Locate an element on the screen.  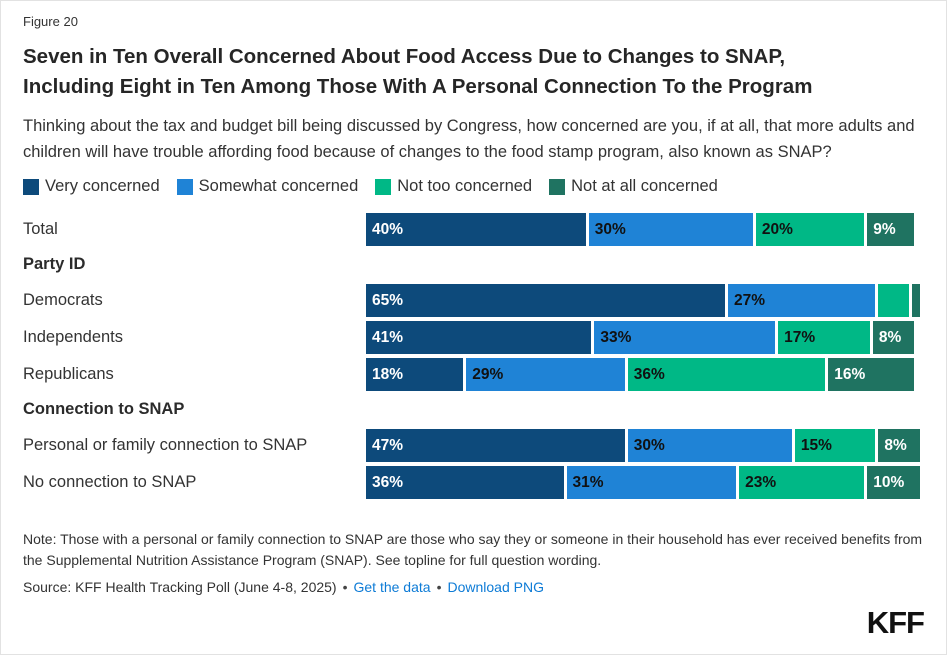
bar-segment: 9% is located at coordinates (892, 229).